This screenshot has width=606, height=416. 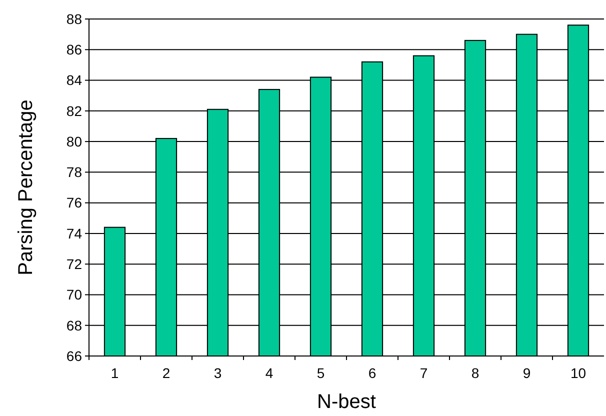 I want to click on x-tick-label: 5, so click(x=320, y=373).